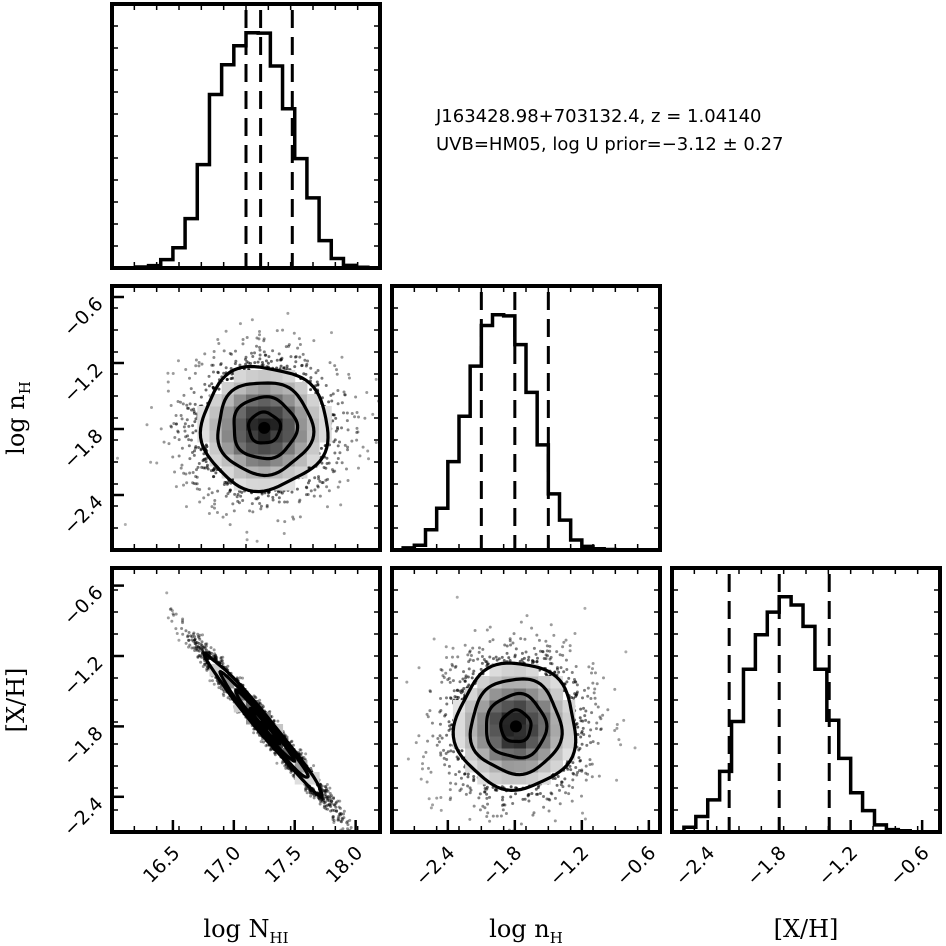  Describe the element at coordinates (806, 929) in the screenshot. I see `x-axis-label-XH: [X/H]` at that location.